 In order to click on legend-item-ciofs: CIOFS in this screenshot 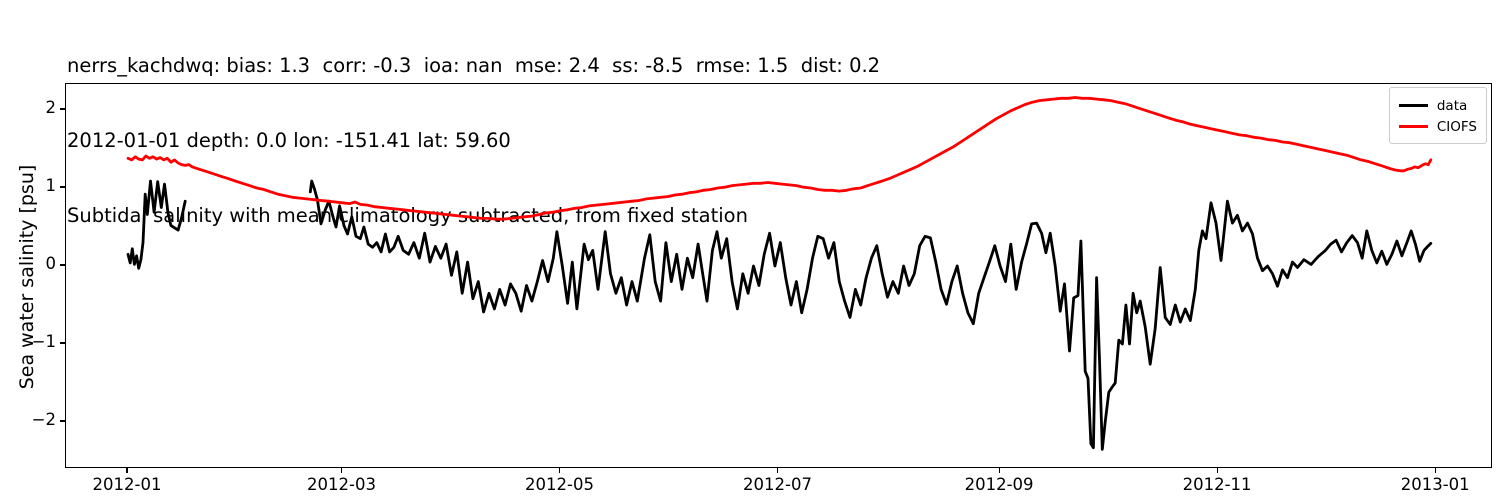, I will do `click(1437, 126)`.